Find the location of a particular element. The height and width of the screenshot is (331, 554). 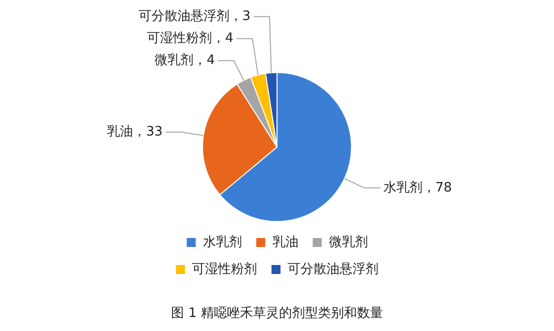

caption: 图 1 精噁唑禾草灵的剂型类别和数量 is located at coordinates (277, 313).